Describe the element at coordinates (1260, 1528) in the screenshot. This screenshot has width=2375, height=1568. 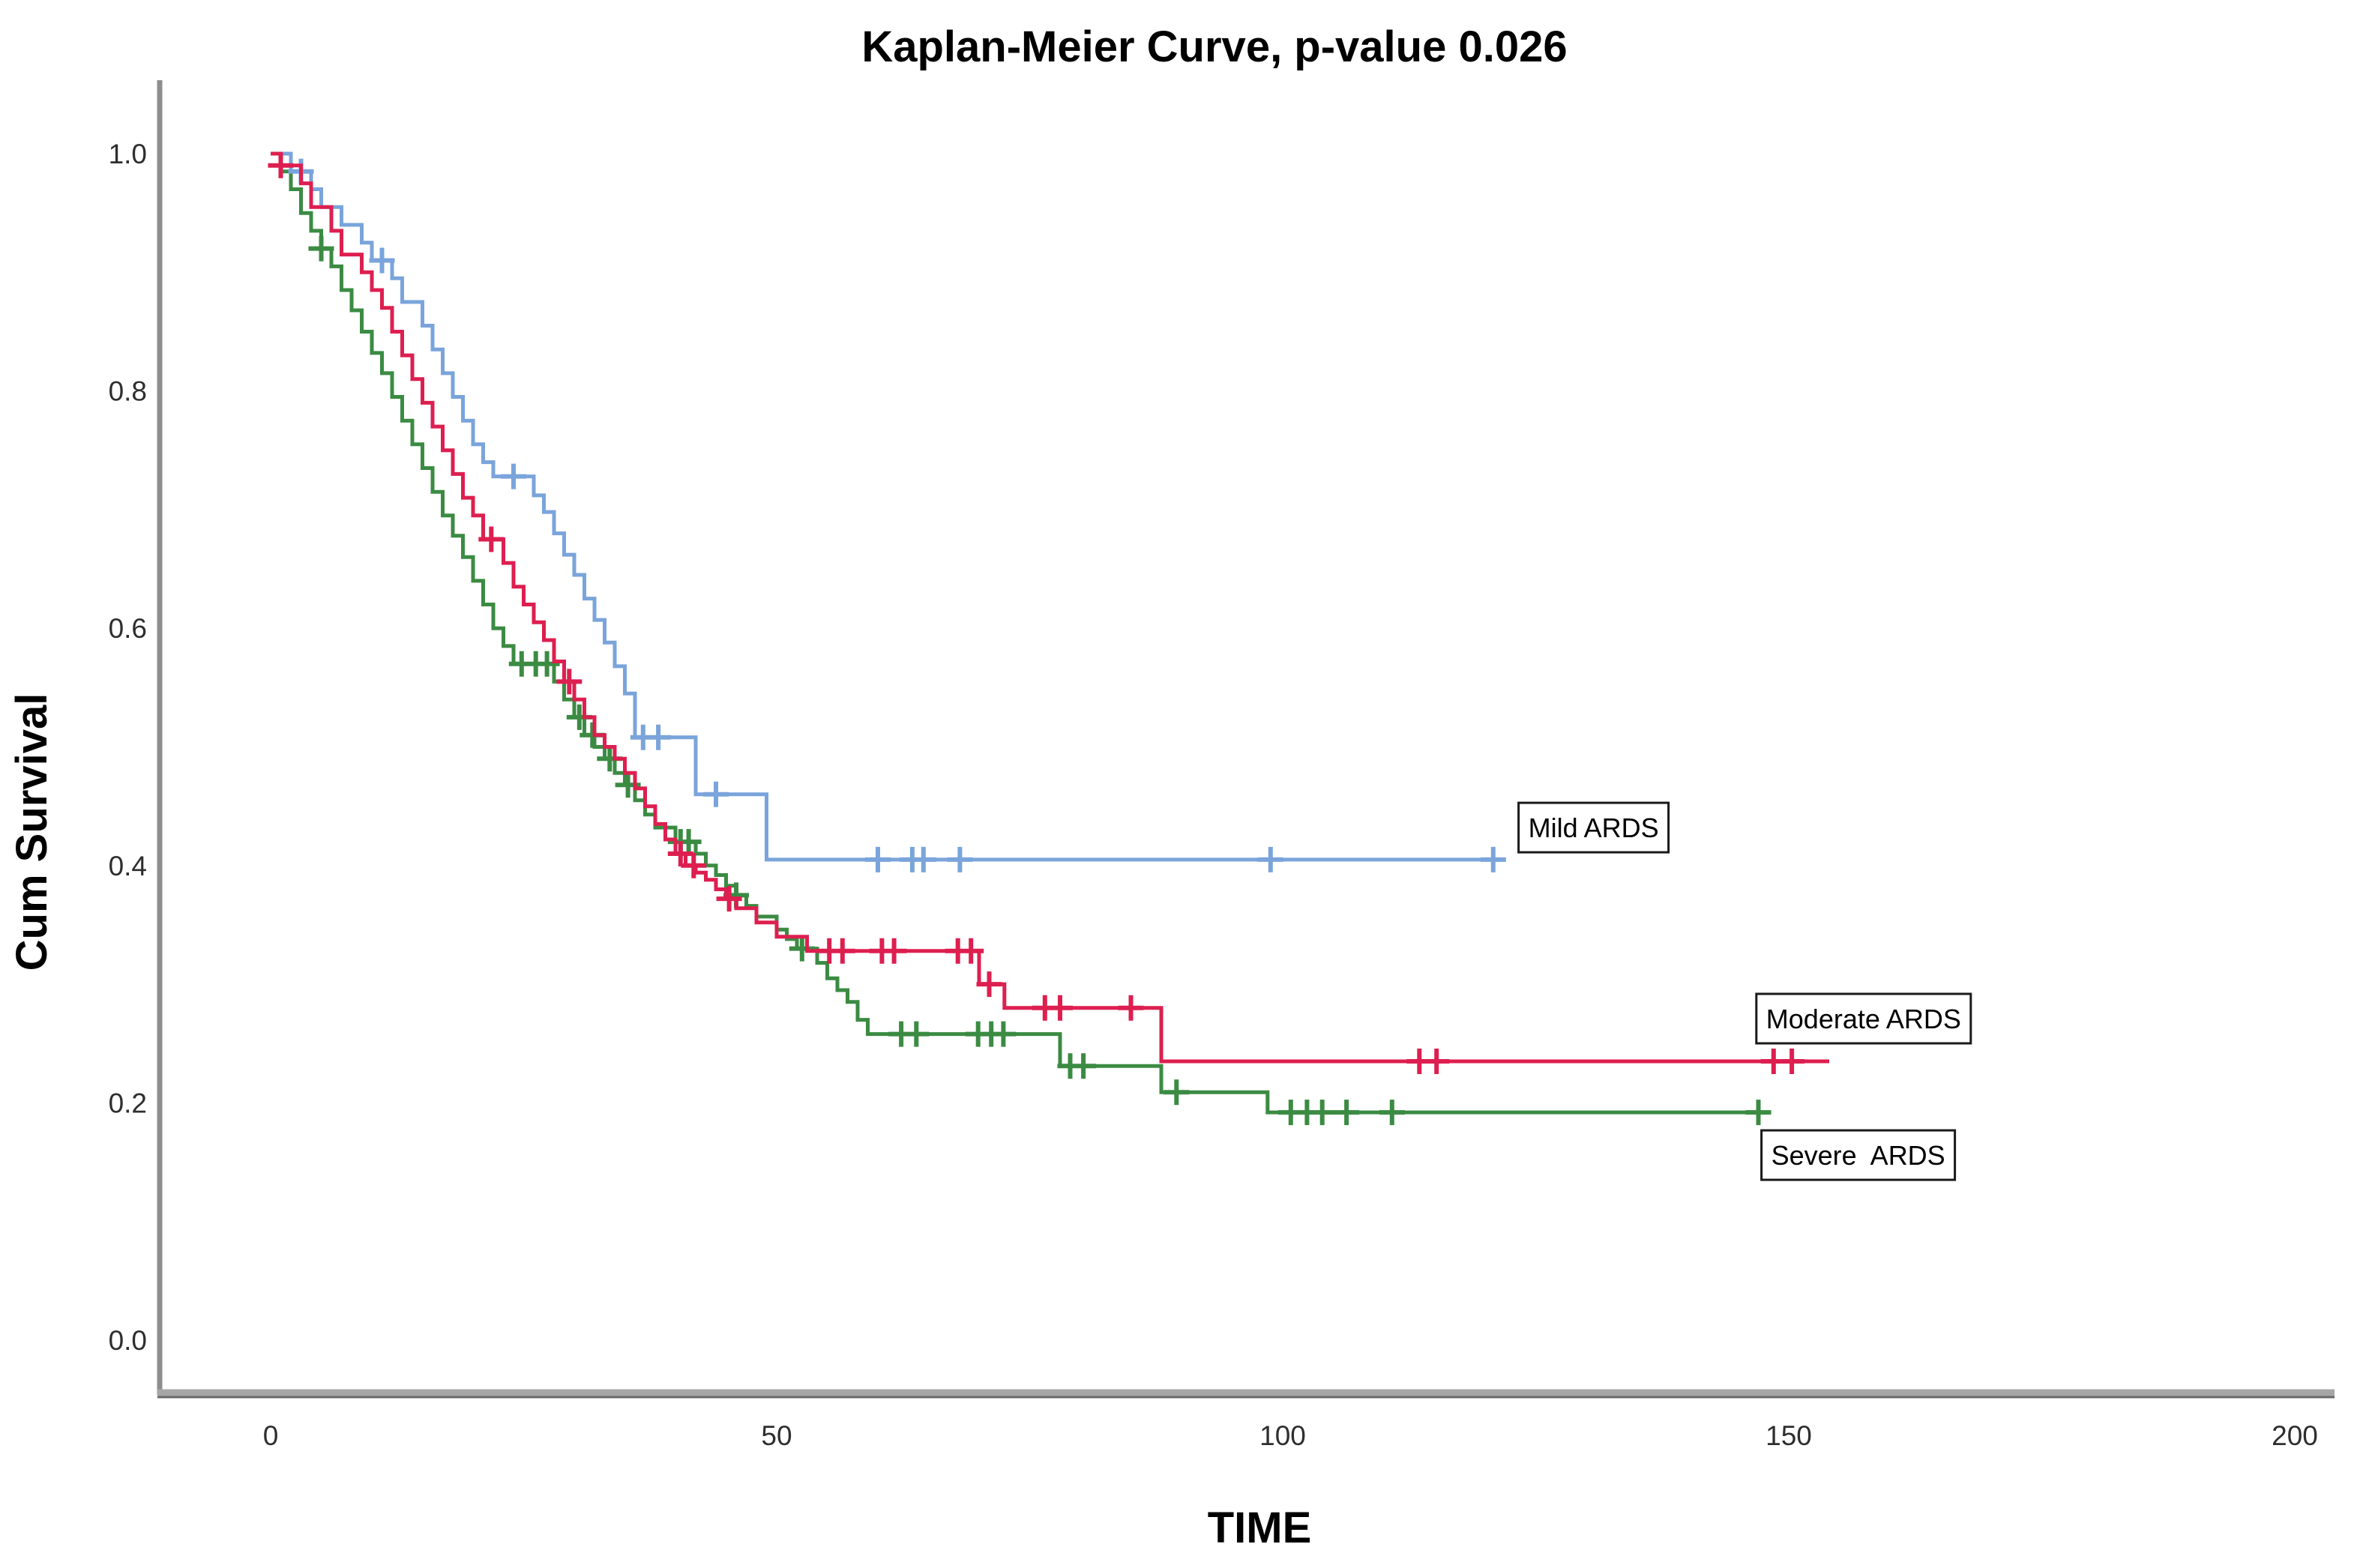
I see `x-axis-title: TIME` at that location.